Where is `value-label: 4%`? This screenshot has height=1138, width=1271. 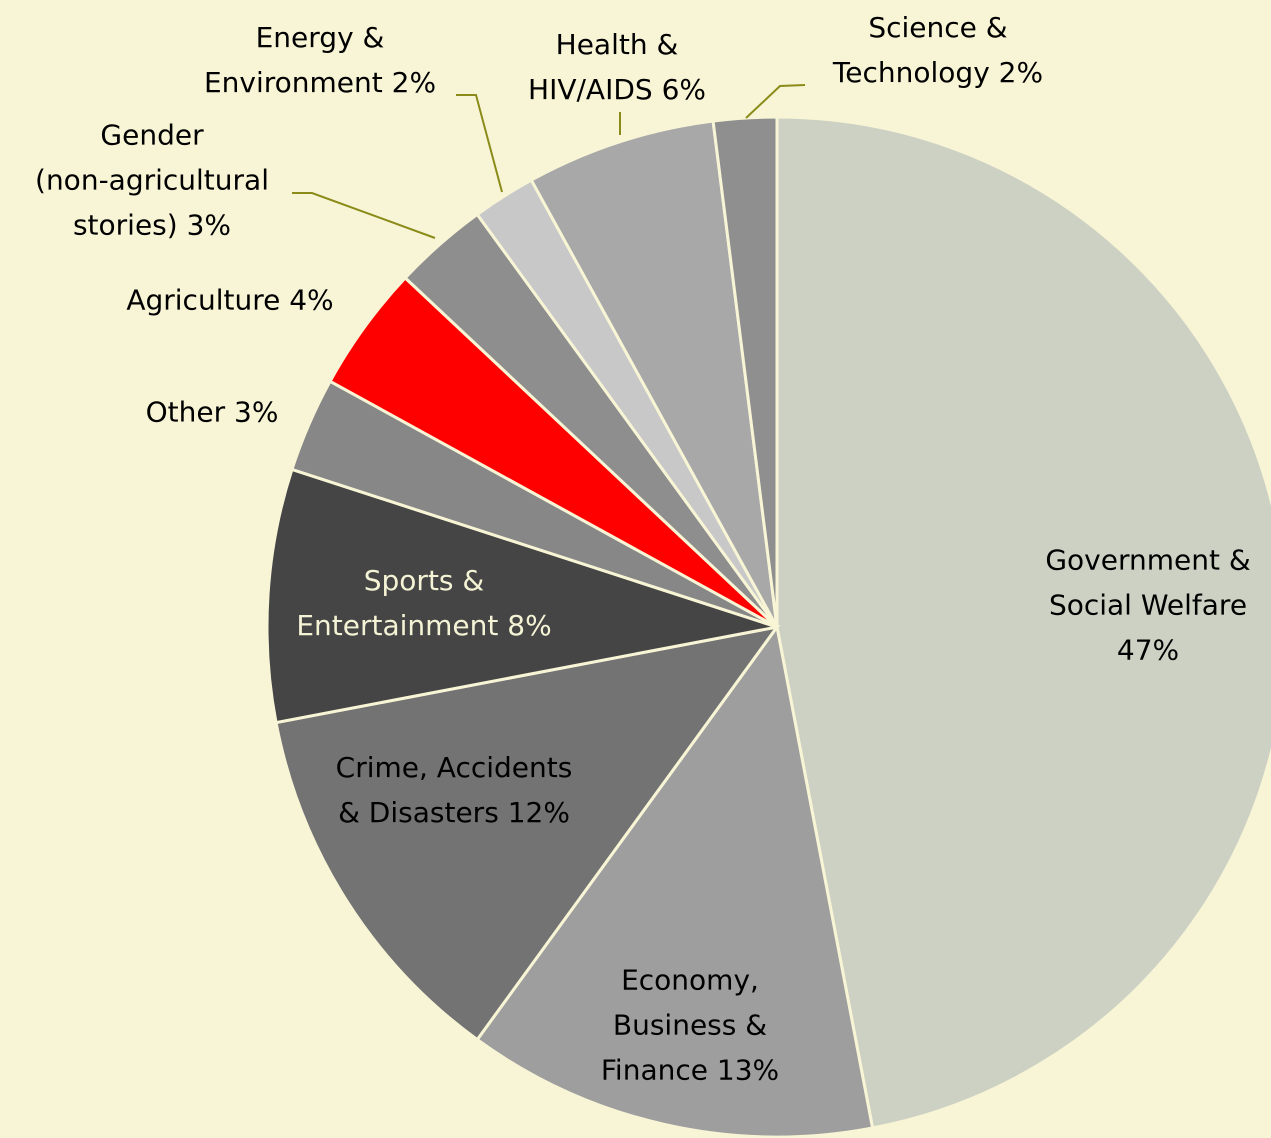 value-label: 4% is located at coordinates (311, 300).